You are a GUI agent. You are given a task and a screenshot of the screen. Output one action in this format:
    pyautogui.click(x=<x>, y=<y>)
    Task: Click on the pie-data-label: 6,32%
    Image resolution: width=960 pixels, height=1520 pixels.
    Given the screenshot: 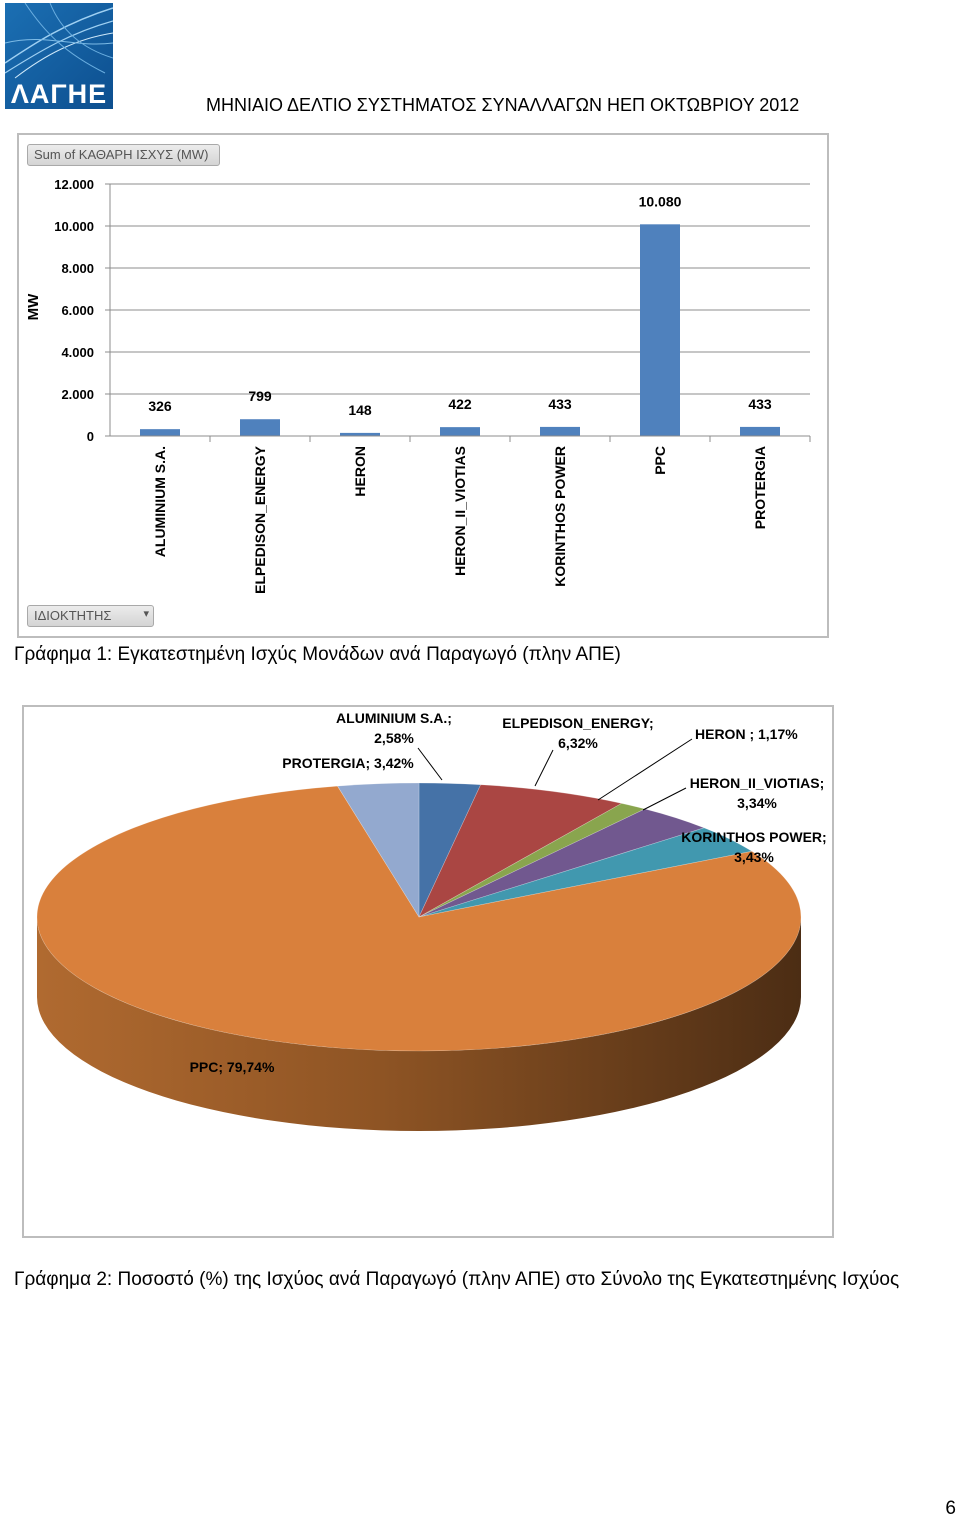 What is the action you would take?
    pyautogui.click(x=578, y=743)
    